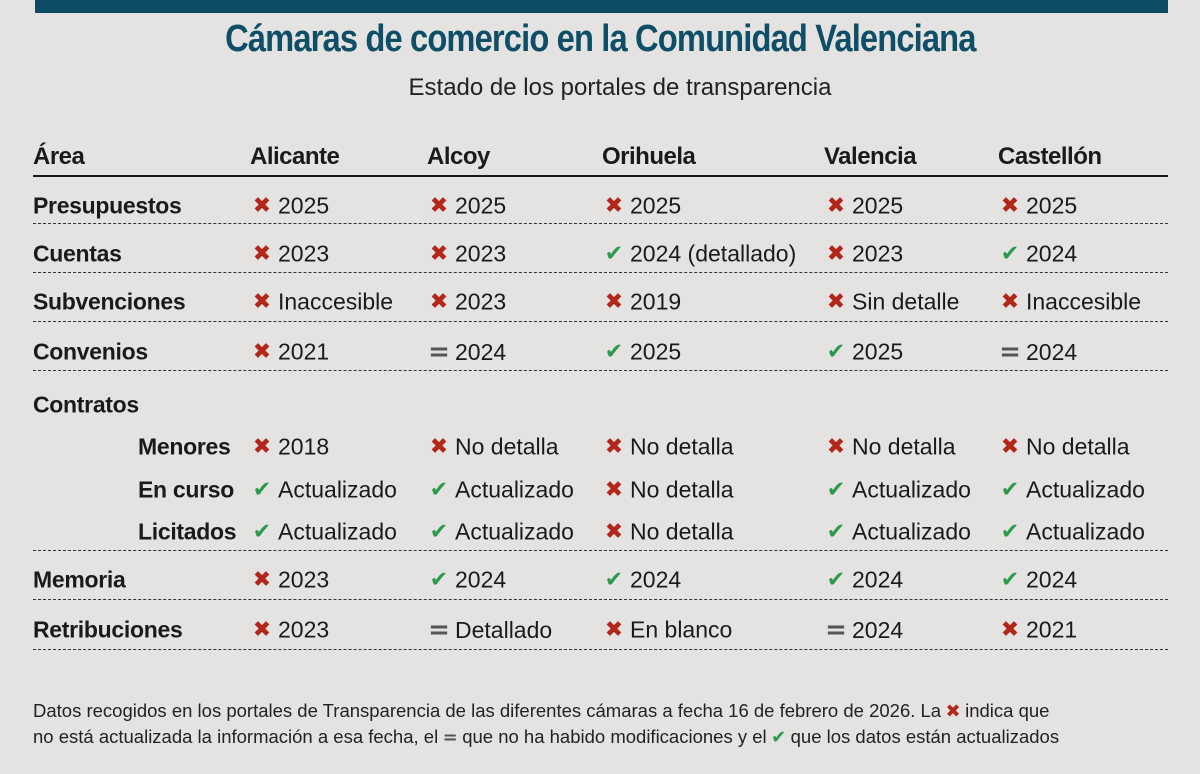 The width and height of the screenshot is (1200, 774). Describe the element at coordinates (107, 205) in the screenshot. I see `area-label: Presupuestos` at that location.